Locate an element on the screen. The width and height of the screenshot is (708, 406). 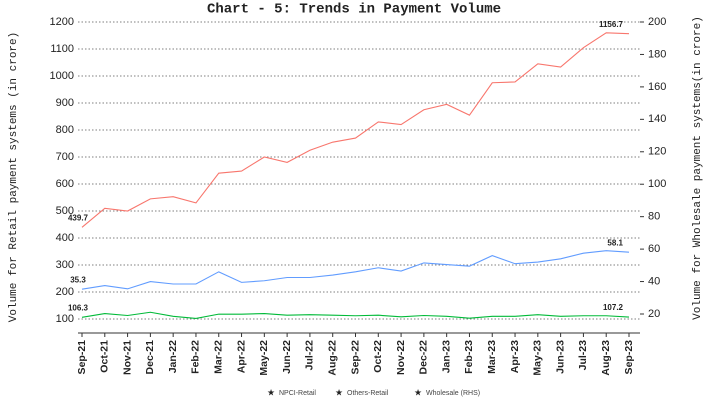
x-tick-label: Aug-23 is located at coordinates (606, 358).